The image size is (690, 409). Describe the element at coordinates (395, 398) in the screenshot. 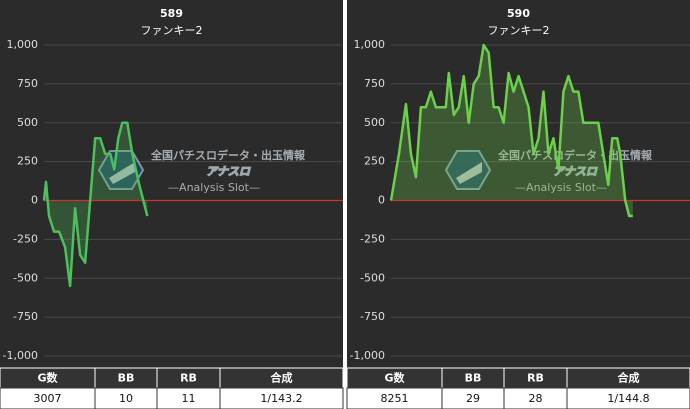

I see `table-value: 8251` at that location.